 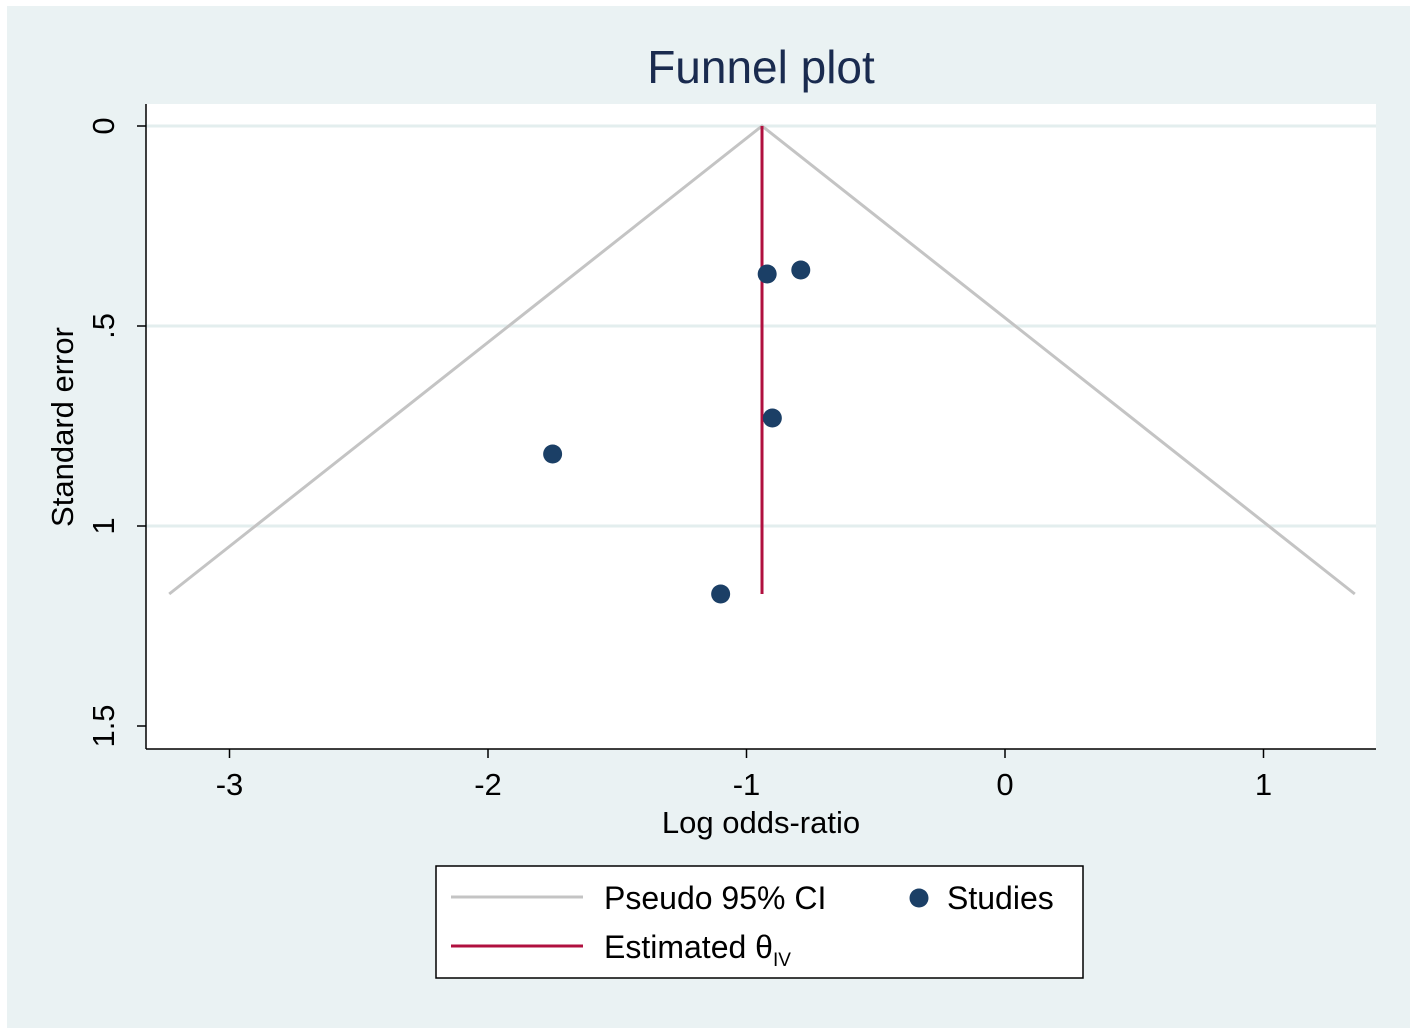 I want to click on legend-estimate-text: Estimated θ, so click(x=688, y=947).